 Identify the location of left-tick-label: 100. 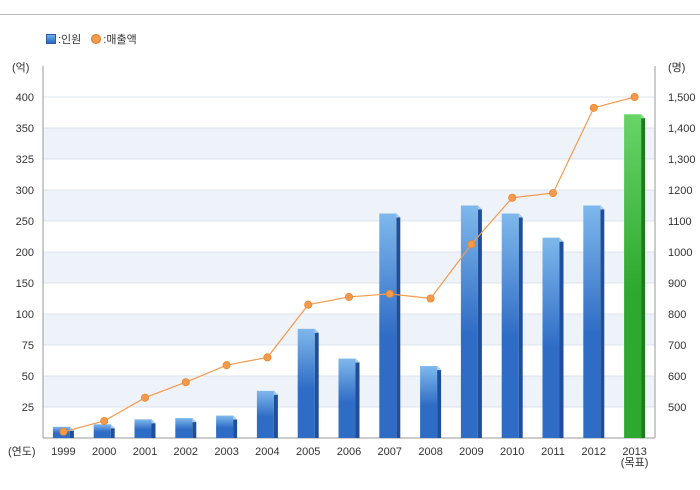
(25, 315).